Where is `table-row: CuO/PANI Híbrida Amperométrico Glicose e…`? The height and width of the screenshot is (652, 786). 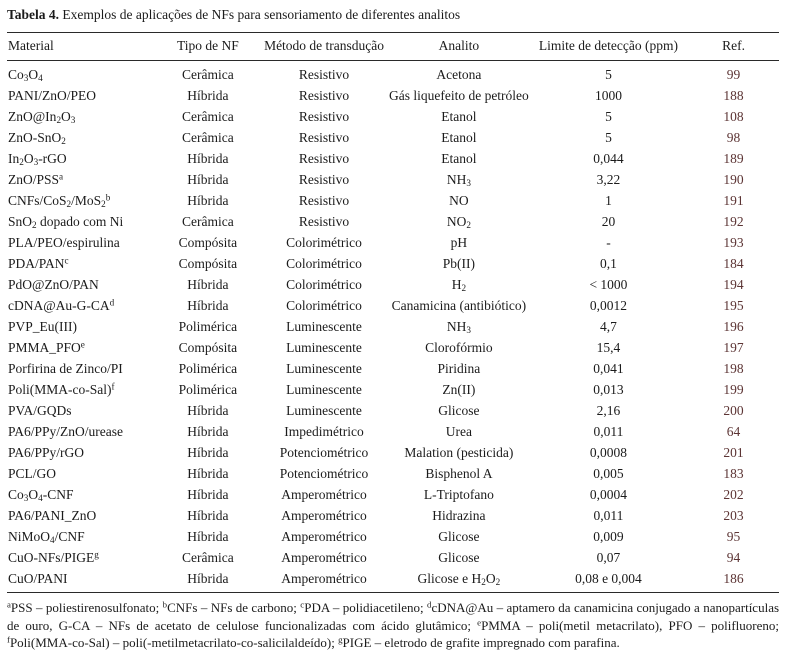 table-row: CuO/PANI Híbrida Amperométrico Glicose e… is located at coordinates (393, 580).